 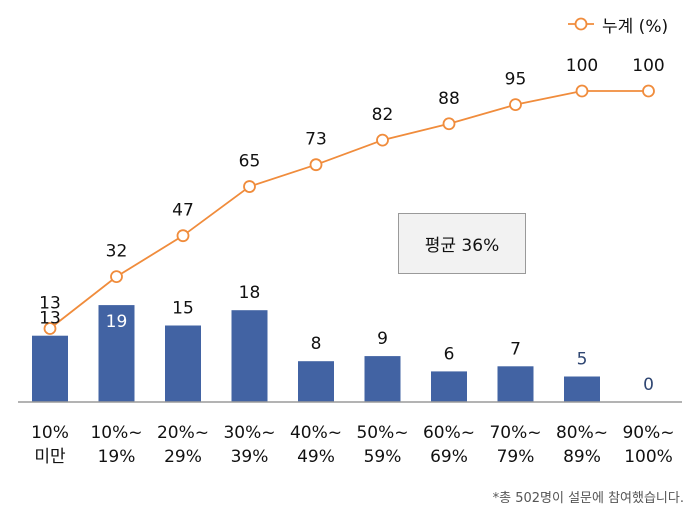 I want to click on bar-value-label: 8, so click(x=316, y=344).